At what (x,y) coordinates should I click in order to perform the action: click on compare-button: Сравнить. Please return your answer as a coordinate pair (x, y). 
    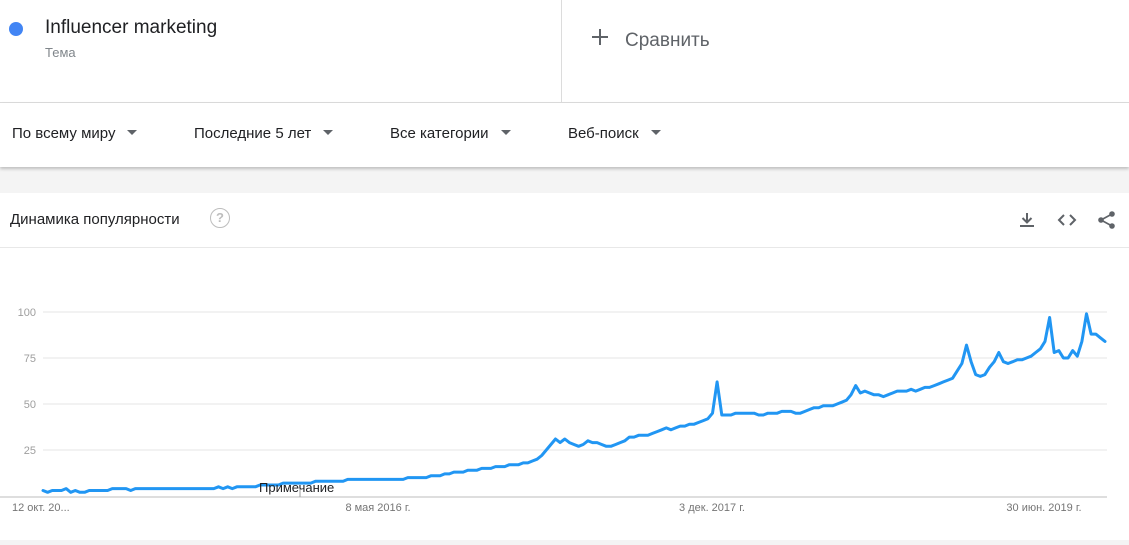
    Looking at the image, I should click on (845, 51).